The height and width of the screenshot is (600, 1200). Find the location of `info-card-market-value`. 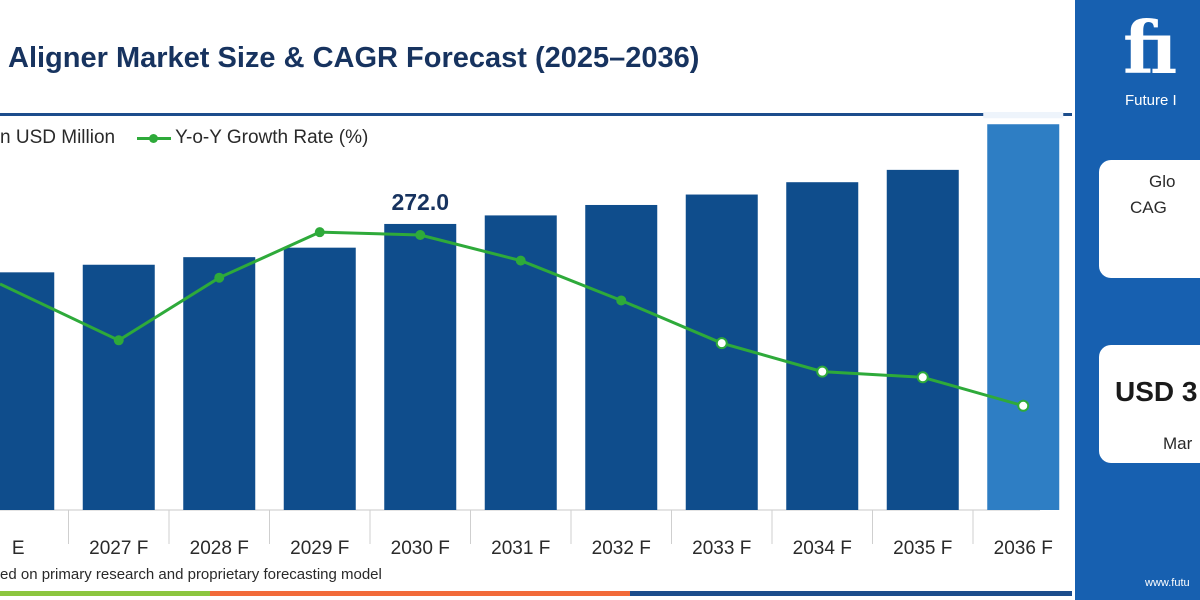

info-card-market-value is located at coordinates (1149, 404).